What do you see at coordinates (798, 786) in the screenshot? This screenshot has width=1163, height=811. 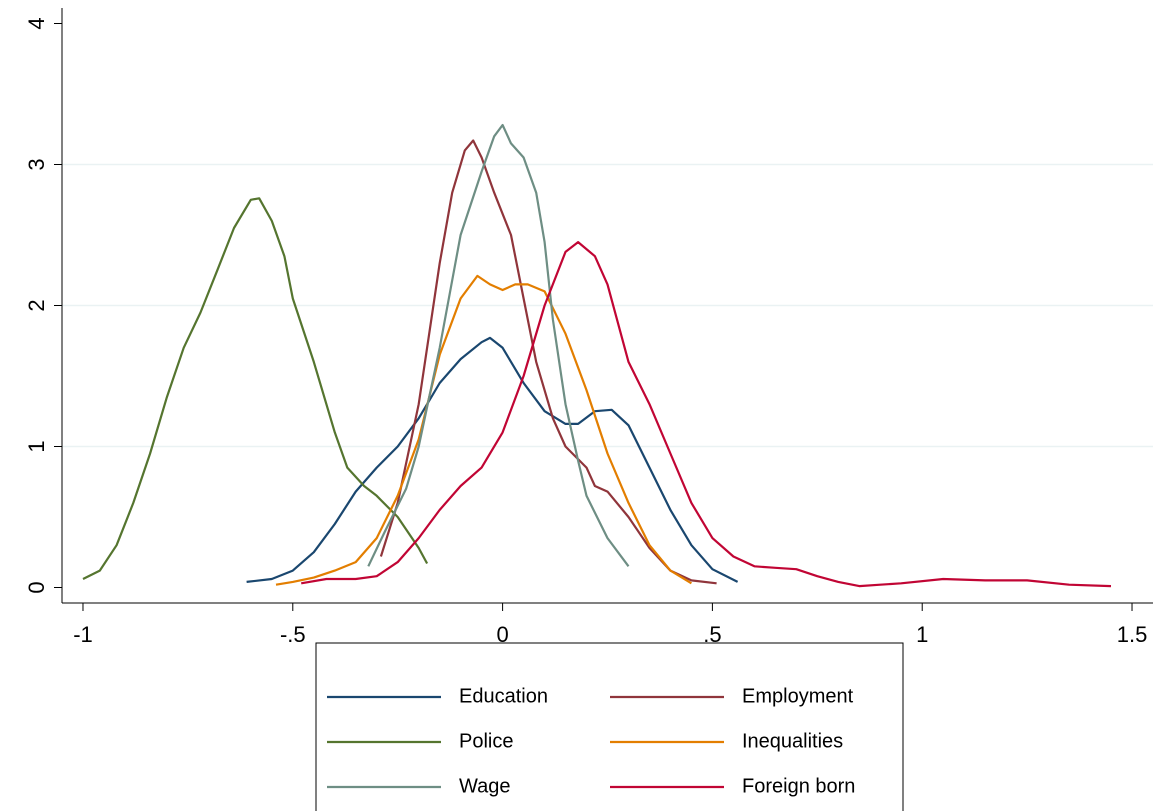 I see `legend-label: Foreign born` at bounding box center [798, 786].